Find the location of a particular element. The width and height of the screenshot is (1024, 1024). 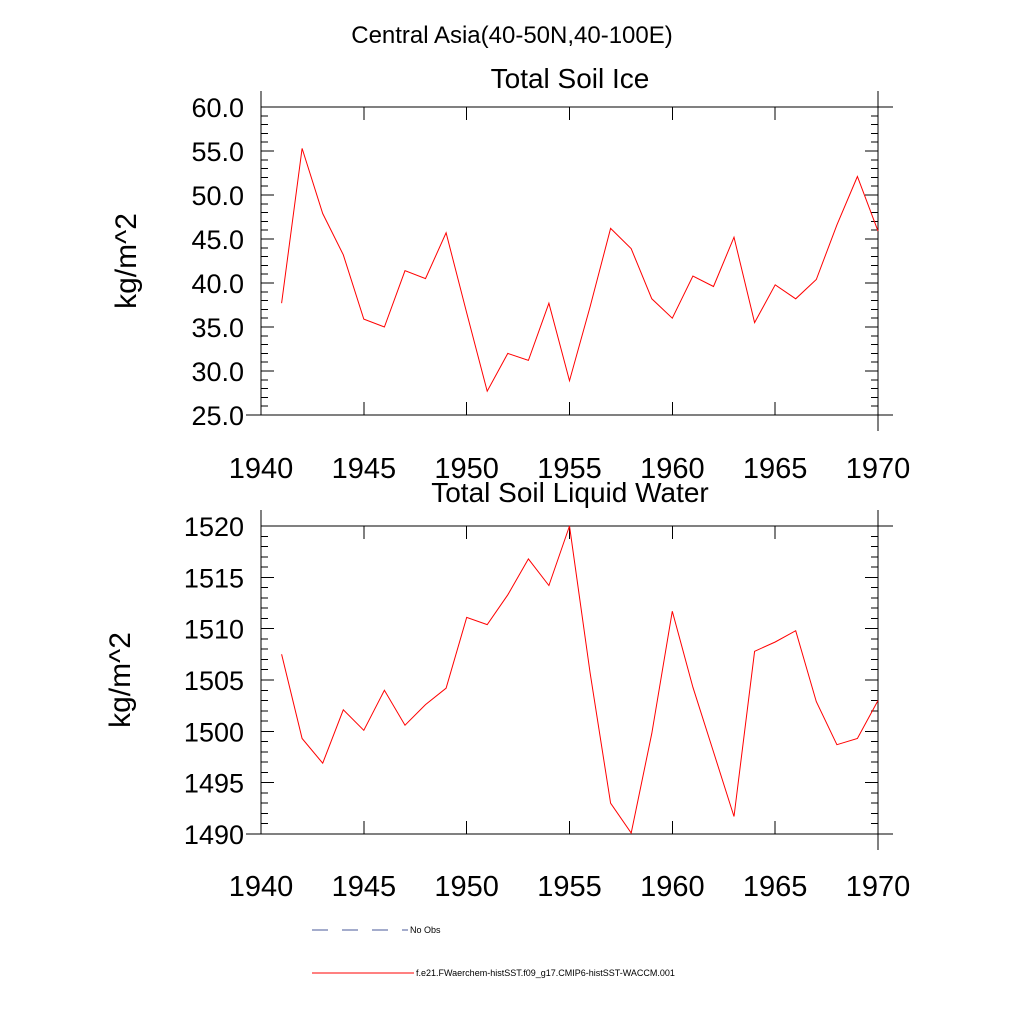

y-tick-label: 55.0 is located at coordinates (217, 152).